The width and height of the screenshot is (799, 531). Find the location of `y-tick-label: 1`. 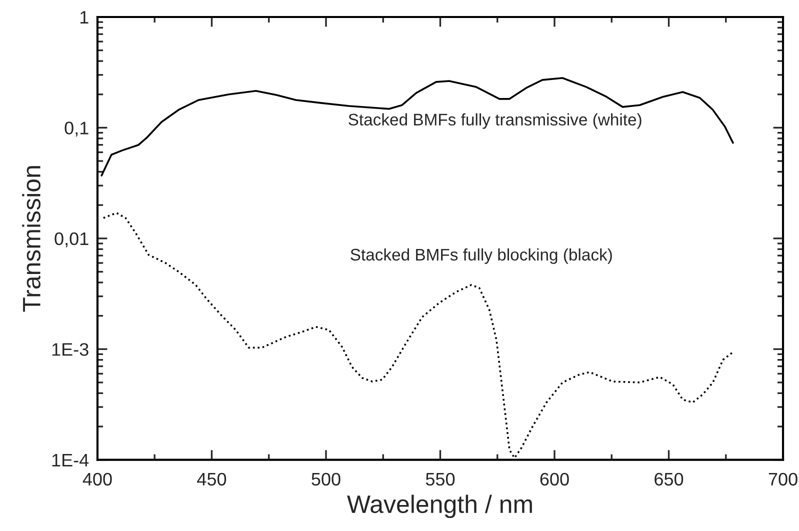

y-tick-label: 1 is located at coordinates (84, 17).